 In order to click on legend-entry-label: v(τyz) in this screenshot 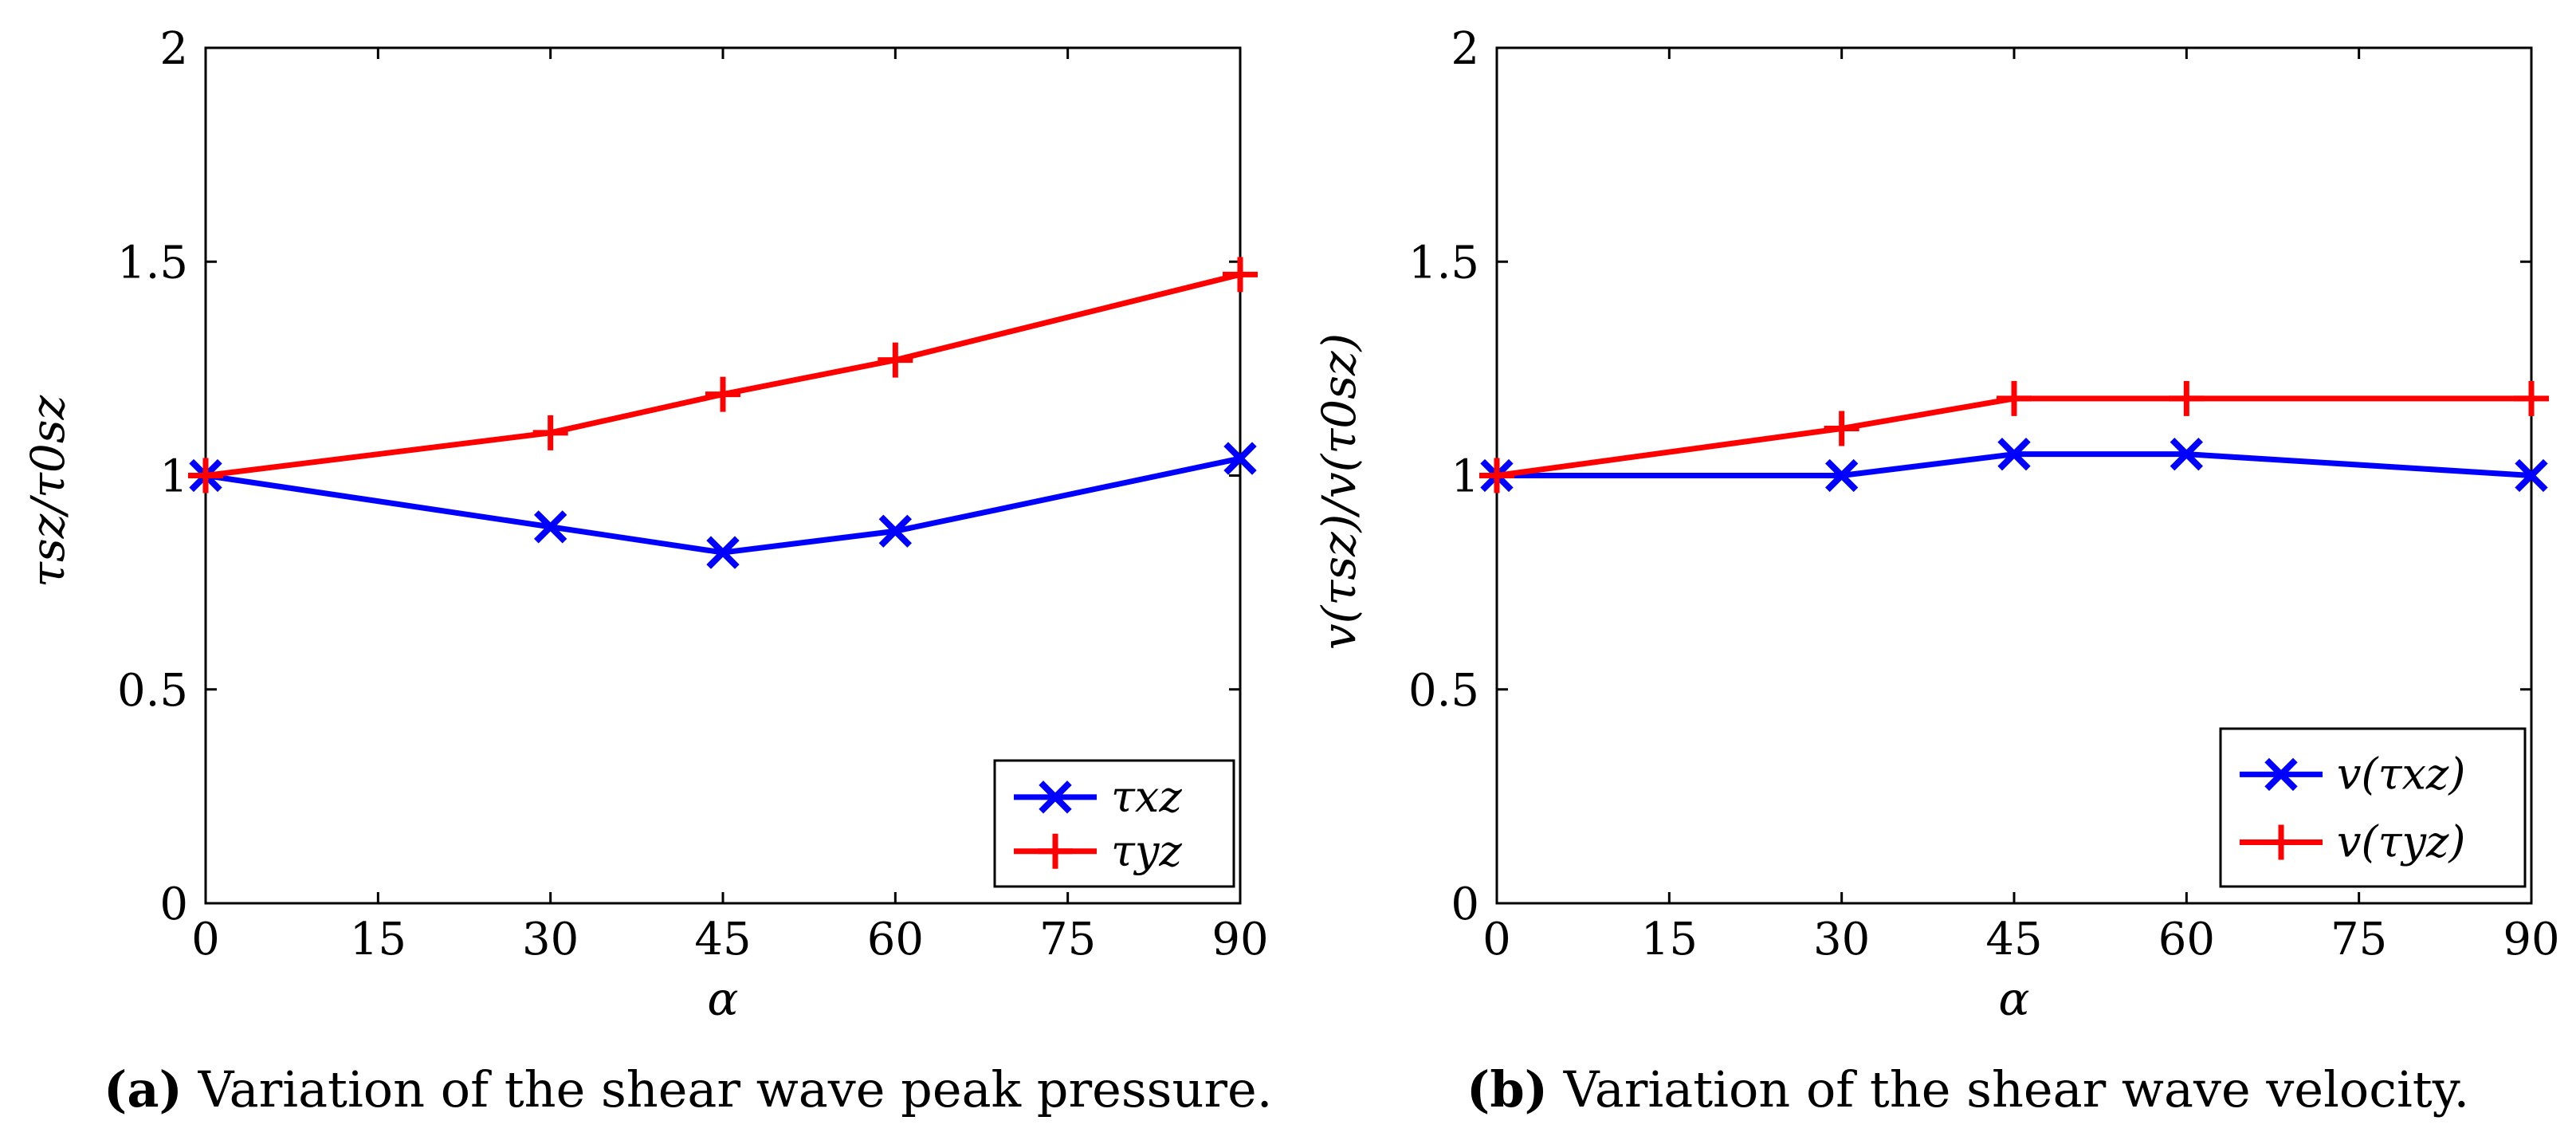, I will do `click(2401, 842)`.